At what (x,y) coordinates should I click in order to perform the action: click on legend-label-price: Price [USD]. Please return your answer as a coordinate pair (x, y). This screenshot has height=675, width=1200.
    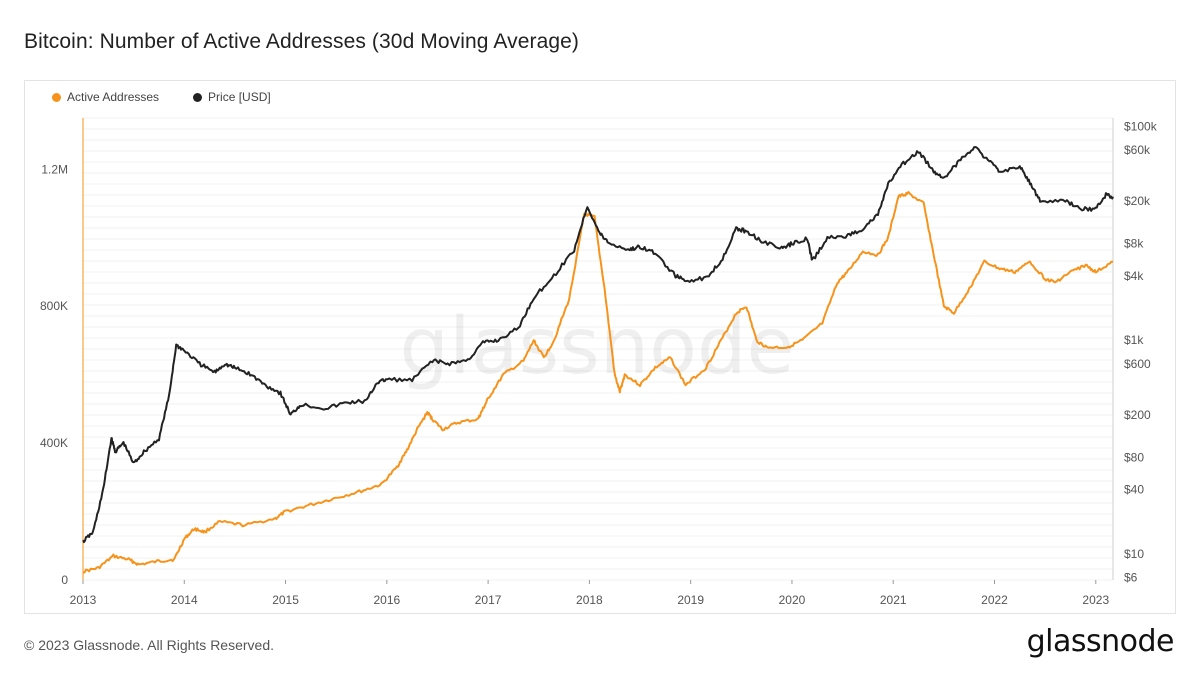
    Looking at the image, I should click on (239, 97).